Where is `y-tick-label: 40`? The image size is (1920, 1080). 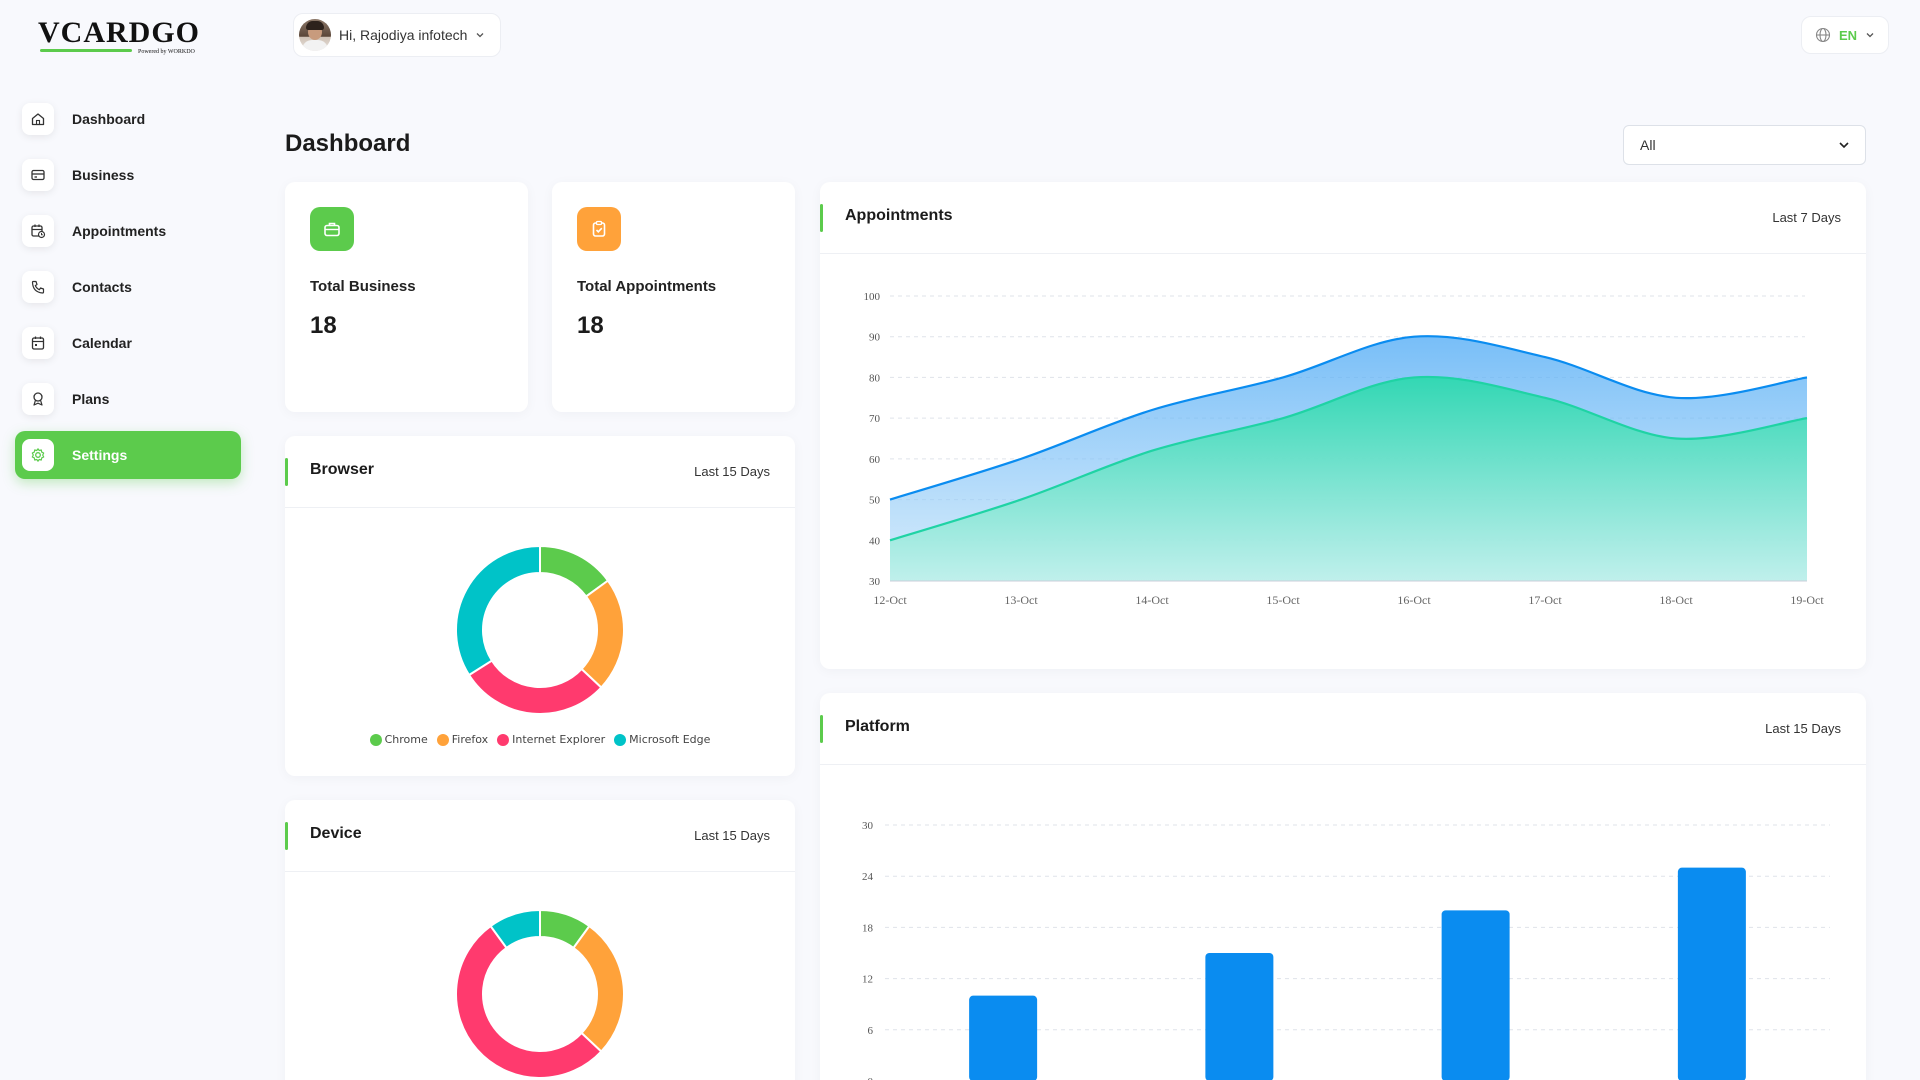 y-tick-label: 40 is located at coordinates (875, 541).